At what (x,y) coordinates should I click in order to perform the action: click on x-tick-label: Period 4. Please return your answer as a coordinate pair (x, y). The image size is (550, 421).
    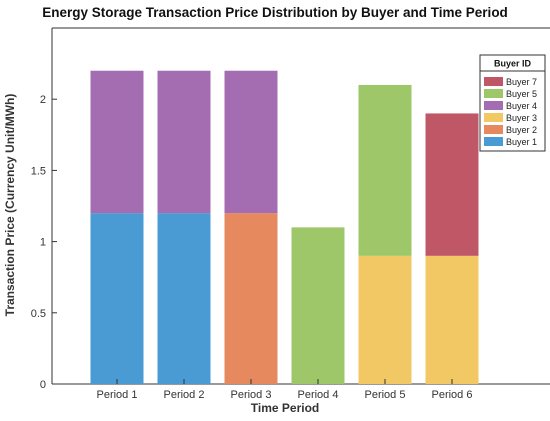
    Looking at the image, I should click on (318, 395).